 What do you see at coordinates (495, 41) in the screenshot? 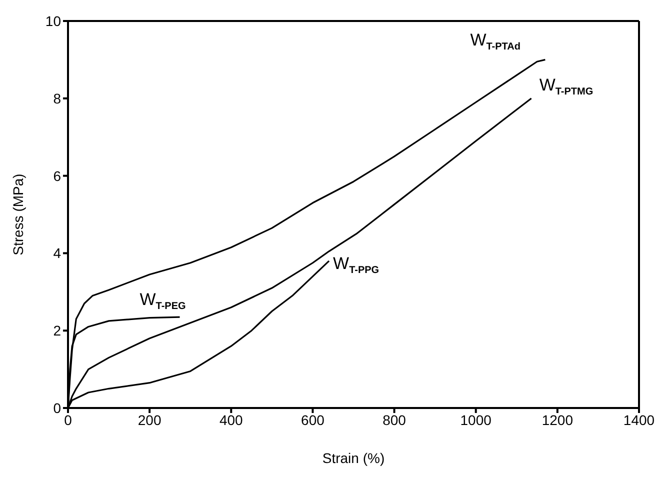
I see `series-label: W$_{T-PTAd}$` at bounding box center [495, 41].